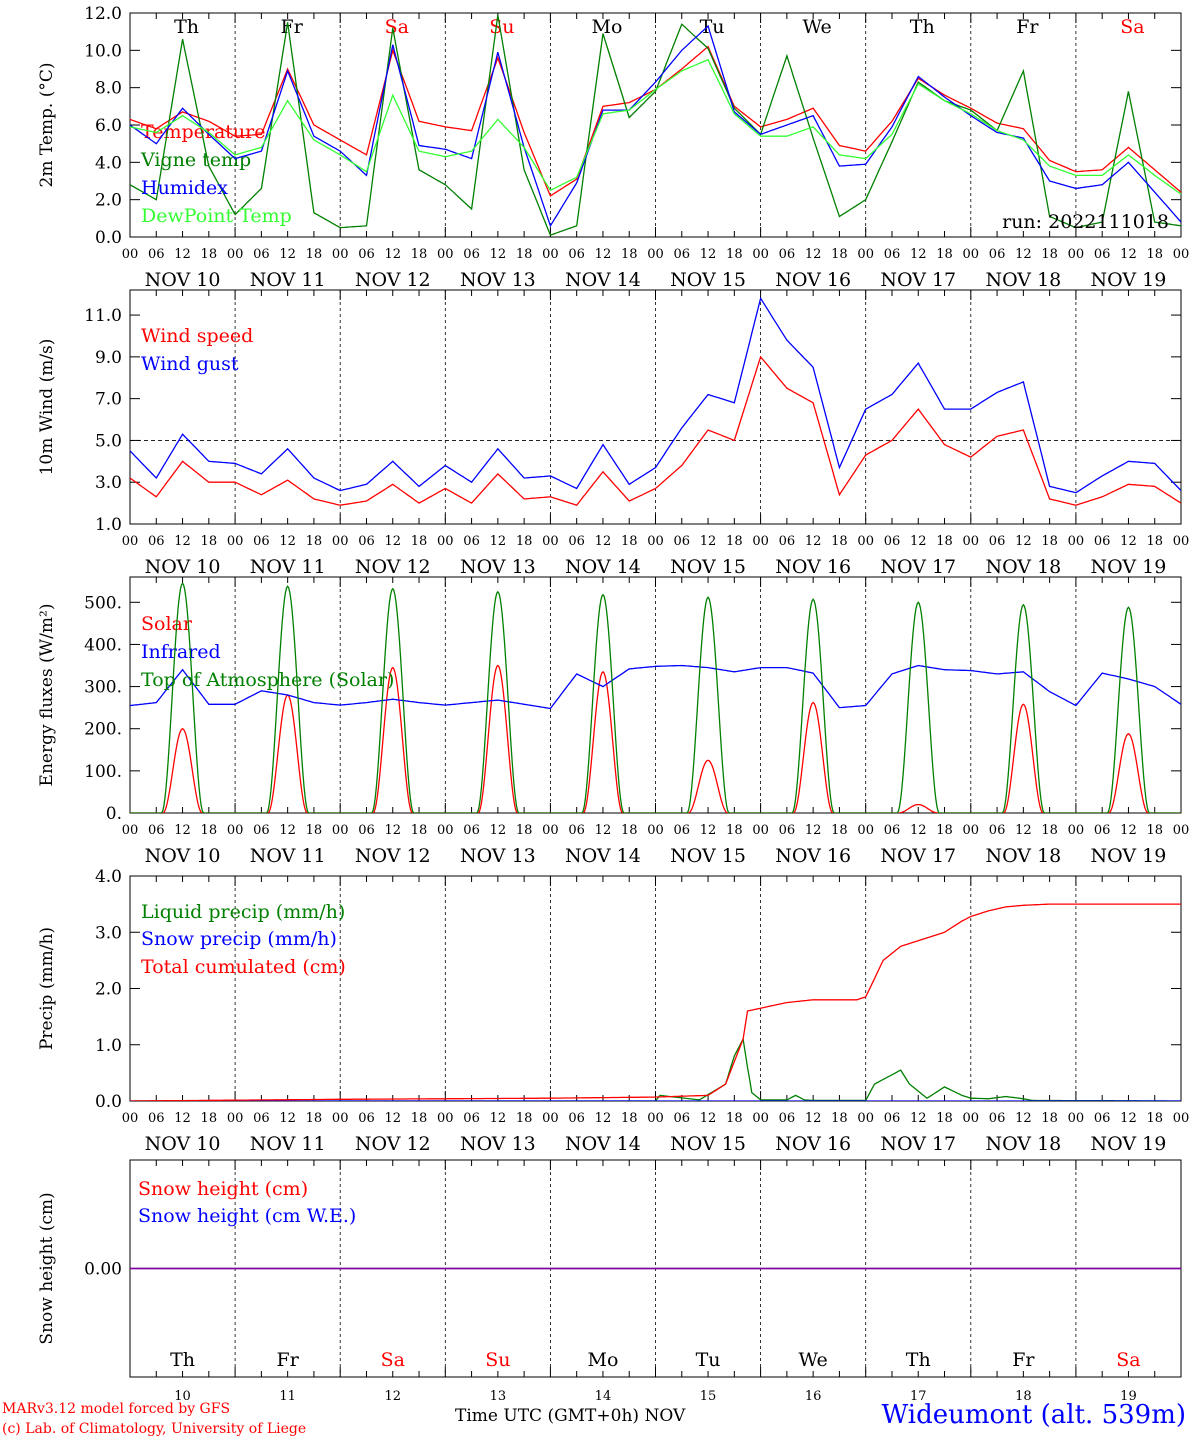 This screenshot has width=1194, height=1440. What do you see at coordinates (247, 1216) in the screenshot?
I see `legend-entry: Snow height (cm W.E.)` at bounding box center [247, 1216].